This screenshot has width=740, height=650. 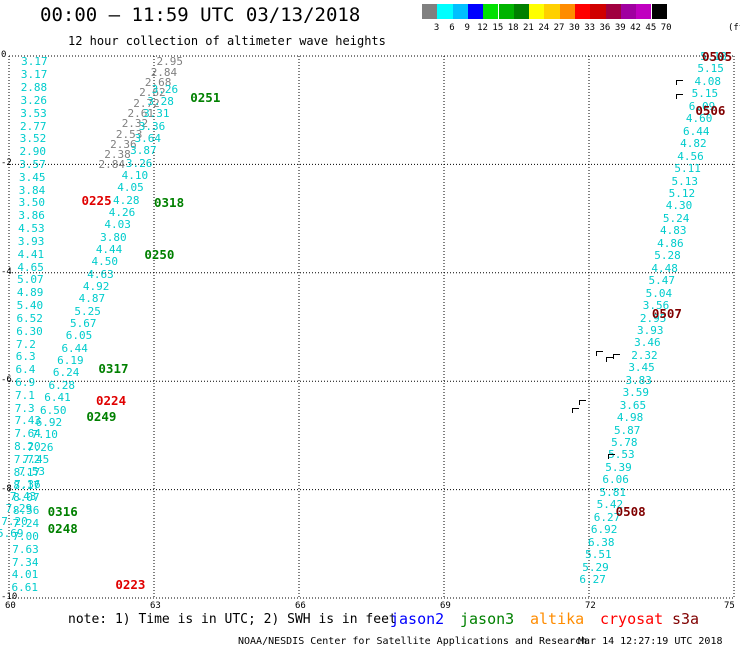 What do you see at coordinates (636, 393) in the screenshot?
I see `wave-height-value: 3.59` at bounding box center [636, 393].